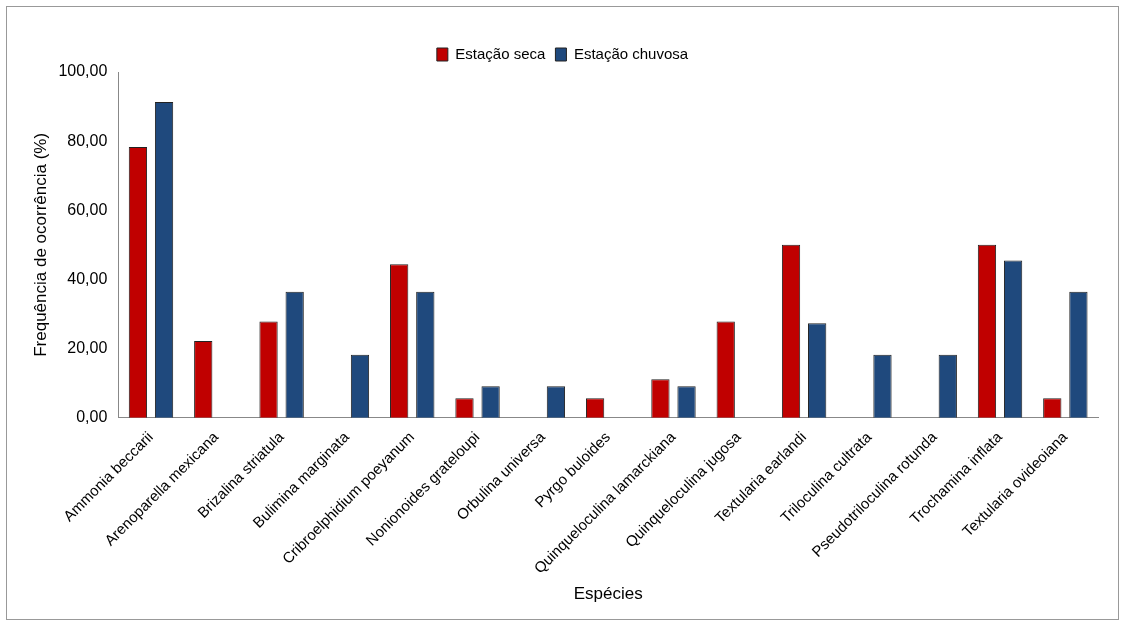 Image resolution: width=1127 pixels, height=628 pixels. What do you see at coordinates (92, 417) in the screenshot?
I see `y-tick-label: 0,00` at bounding box center [92, 417].